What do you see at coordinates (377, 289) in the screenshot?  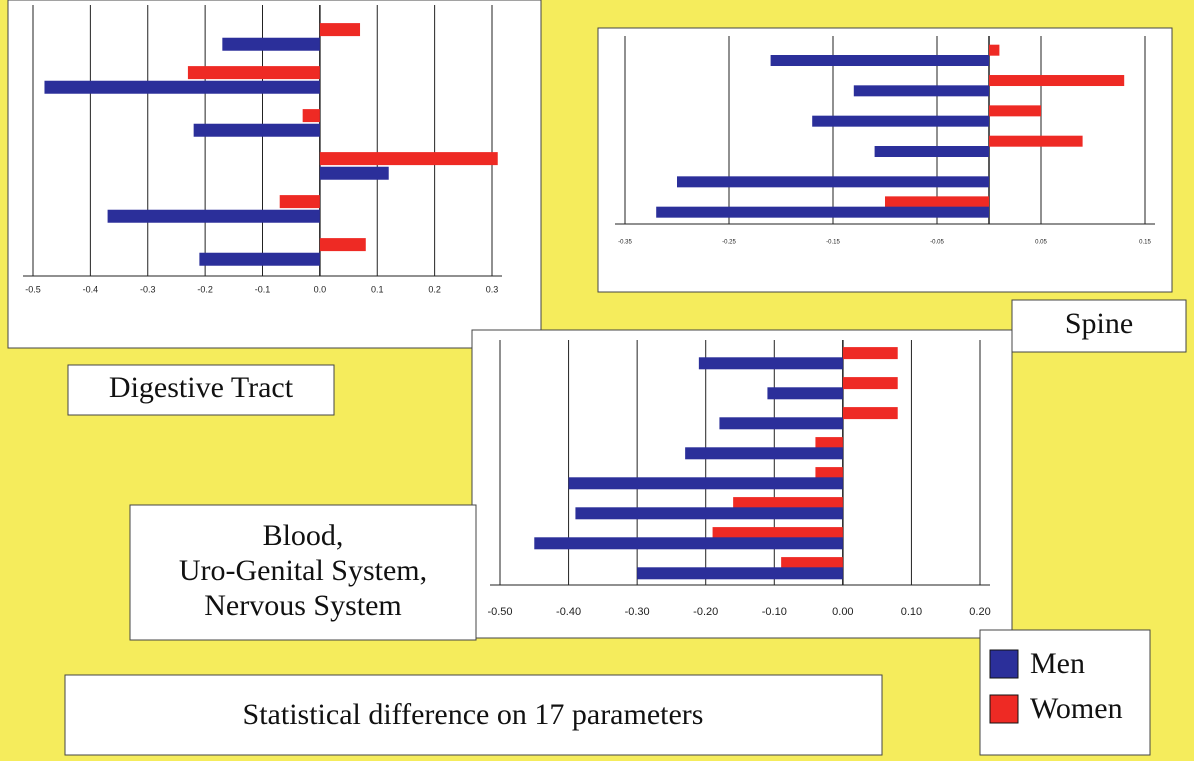 I see `x-tick-label: 0.1` at bounding box center [377, 289].